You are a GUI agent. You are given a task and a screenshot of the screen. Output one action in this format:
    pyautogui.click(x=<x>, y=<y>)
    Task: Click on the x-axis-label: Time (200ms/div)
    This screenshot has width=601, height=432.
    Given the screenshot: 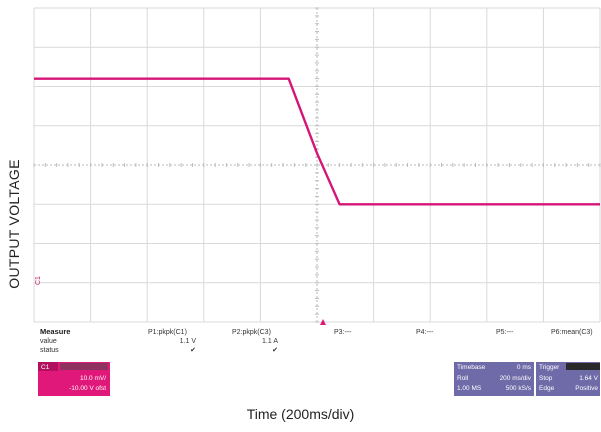 What is the action you would take?
    pyautogui.click(x=300, y=414)
    